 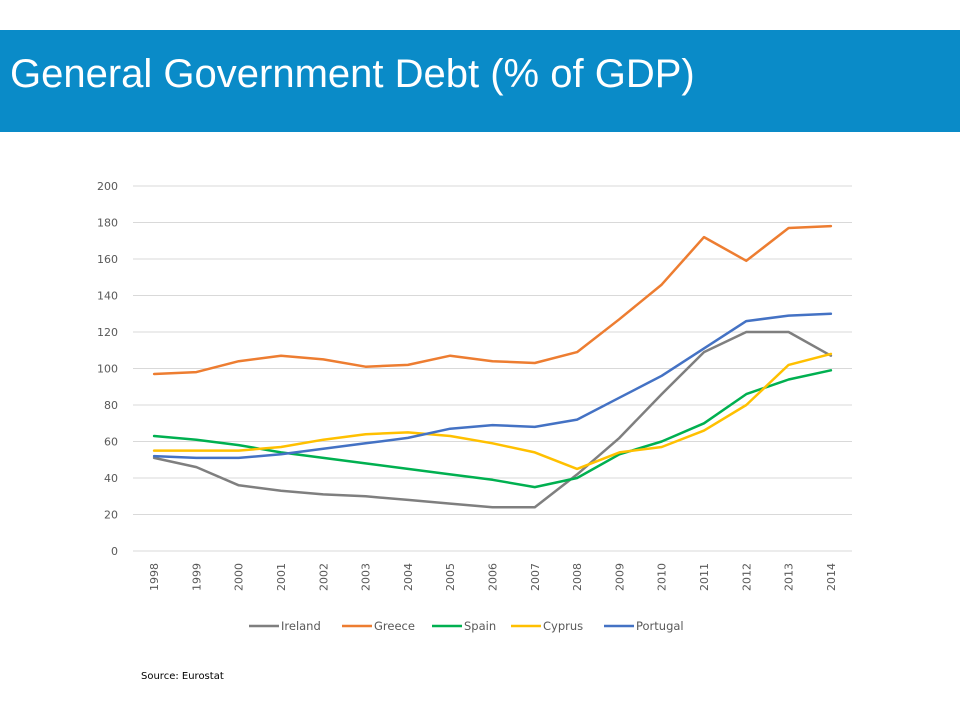 I want to click on y-tick-label: 100, so click(x=107, y=369).